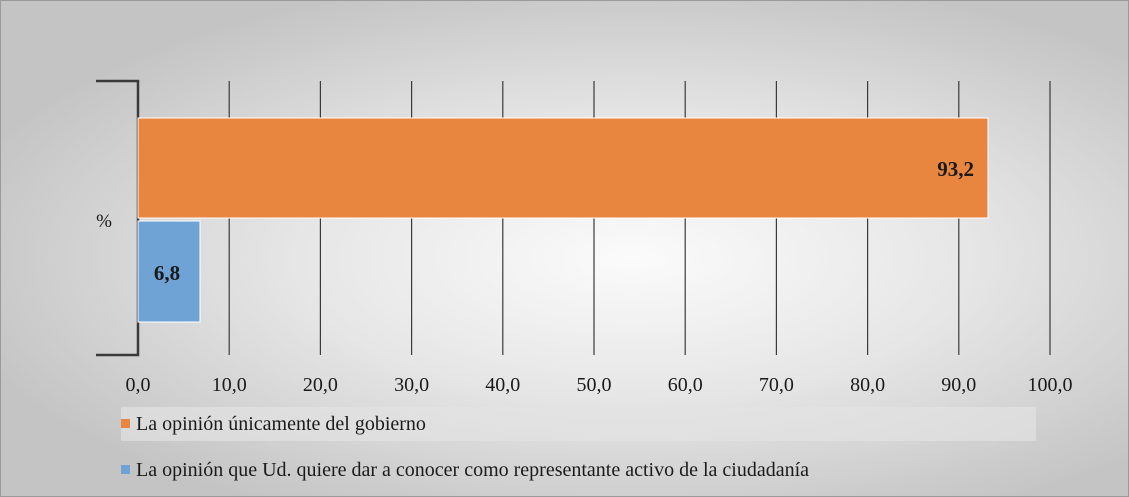 Image resolution: width=1129 pixels, height=497 pixels. I want to click on x-tick-label-5: 50,0, so click(594, 385).